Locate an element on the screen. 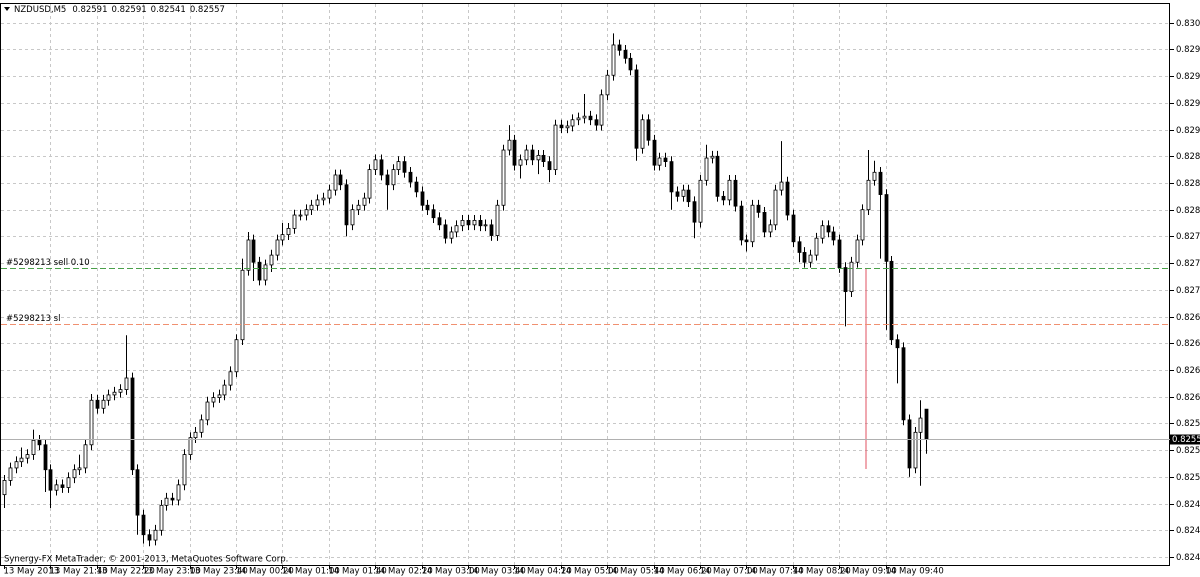 The width and height of the screenshot is (1200, 577). order-label: #5298213 sell 0.10 is located at coordinates (48, 263).